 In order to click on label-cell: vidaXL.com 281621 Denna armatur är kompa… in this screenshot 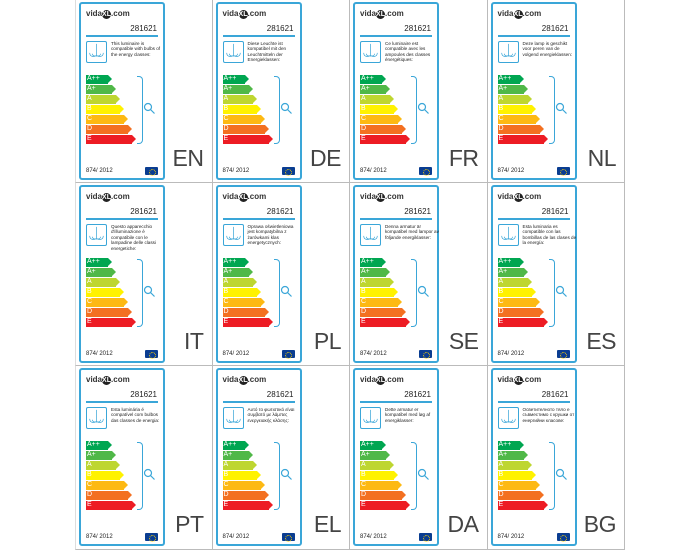, I will do `click(419, 274)`.